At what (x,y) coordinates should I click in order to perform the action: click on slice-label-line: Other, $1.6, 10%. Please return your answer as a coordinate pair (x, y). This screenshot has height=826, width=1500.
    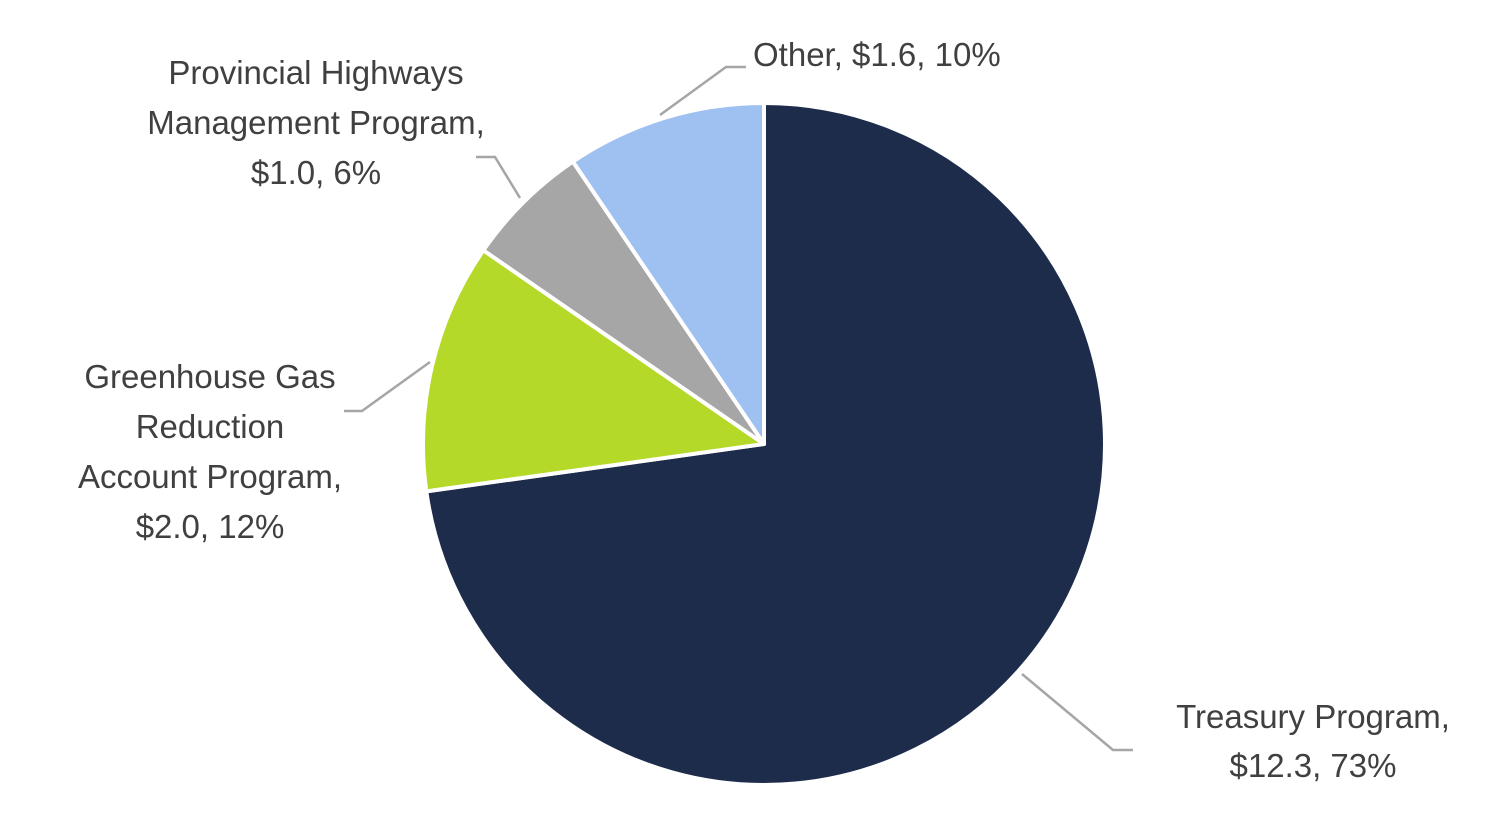
    Looking at the image, I should click on (877, 54).